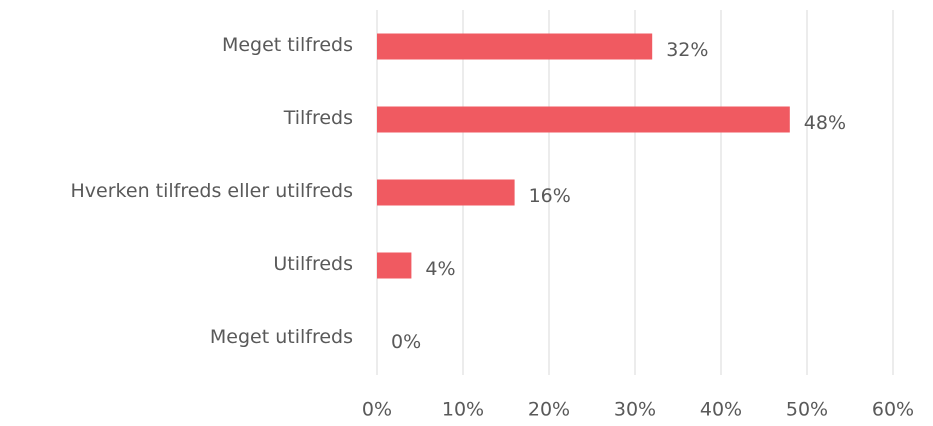  What do you see at coordinates (212, 191) in the screenshot?
I see `y-tick-label: Hverken tilfreds eller utilfreds` at bounding box center [212, 191].